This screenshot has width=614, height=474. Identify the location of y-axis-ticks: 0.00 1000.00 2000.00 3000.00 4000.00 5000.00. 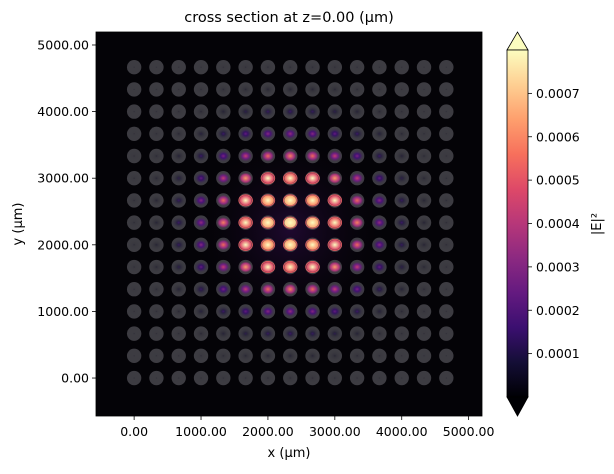
(66, 211).